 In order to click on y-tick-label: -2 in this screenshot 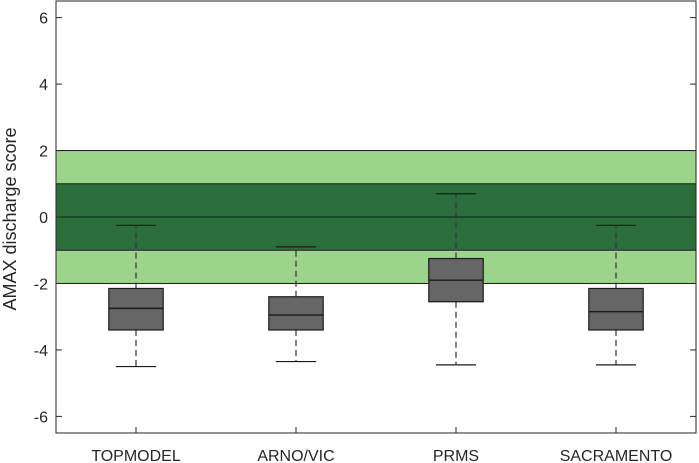, I will do `click(41, 284)`.